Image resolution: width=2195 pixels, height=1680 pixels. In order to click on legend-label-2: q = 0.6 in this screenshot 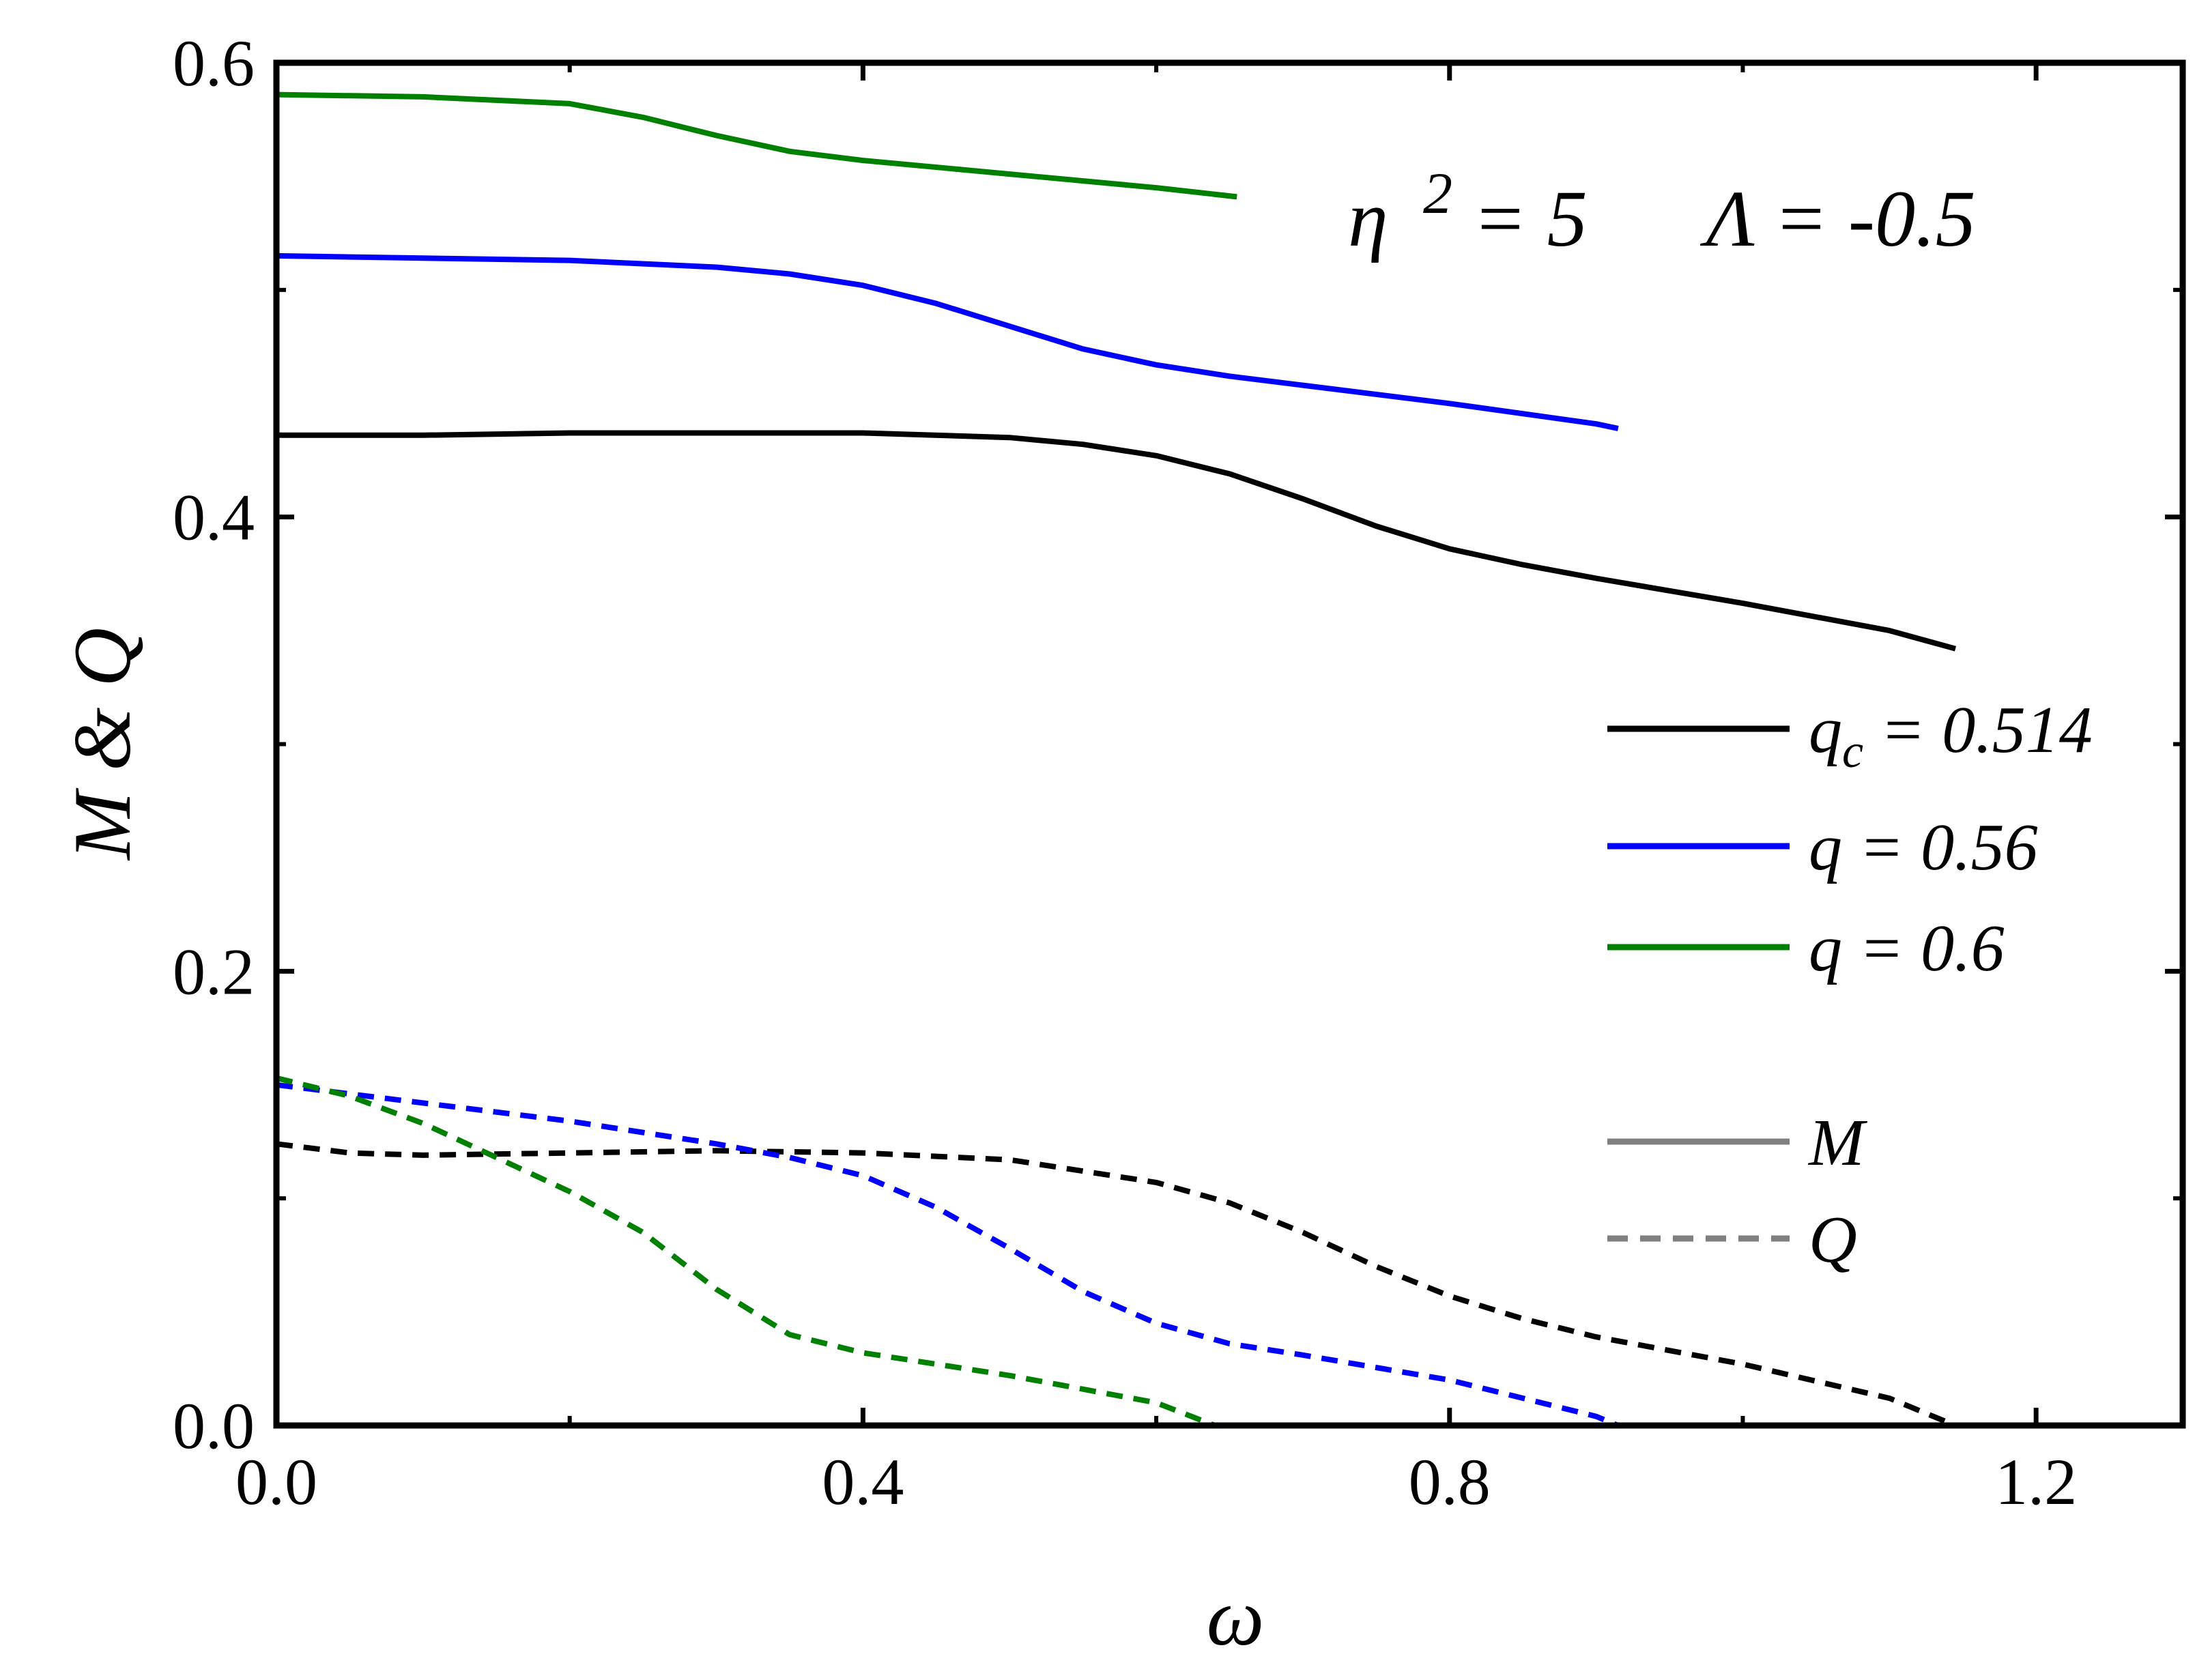, I will do `click(1907, 948)`.